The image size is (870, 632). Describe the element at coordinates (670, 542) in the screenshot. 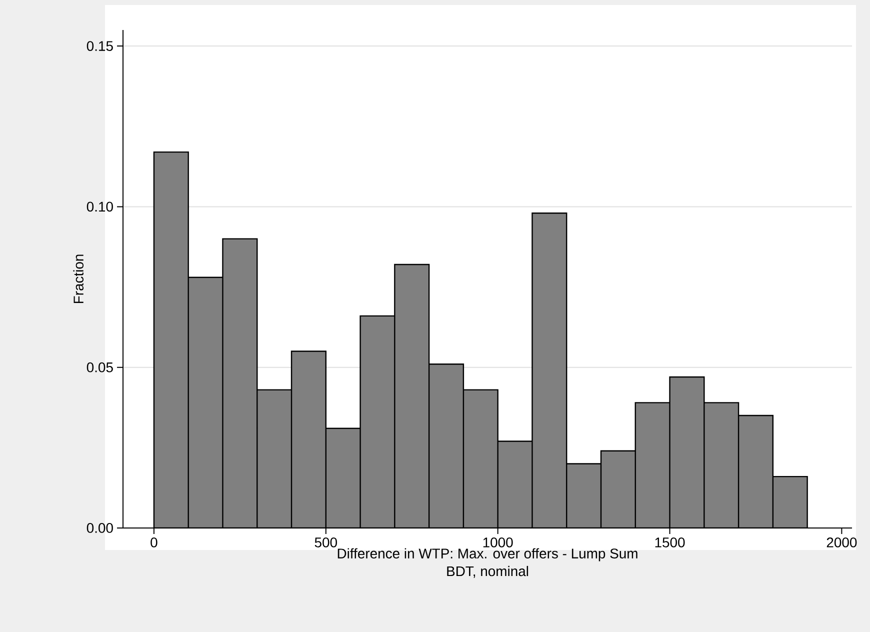

I see `x-tick-label: 1500` at that location.